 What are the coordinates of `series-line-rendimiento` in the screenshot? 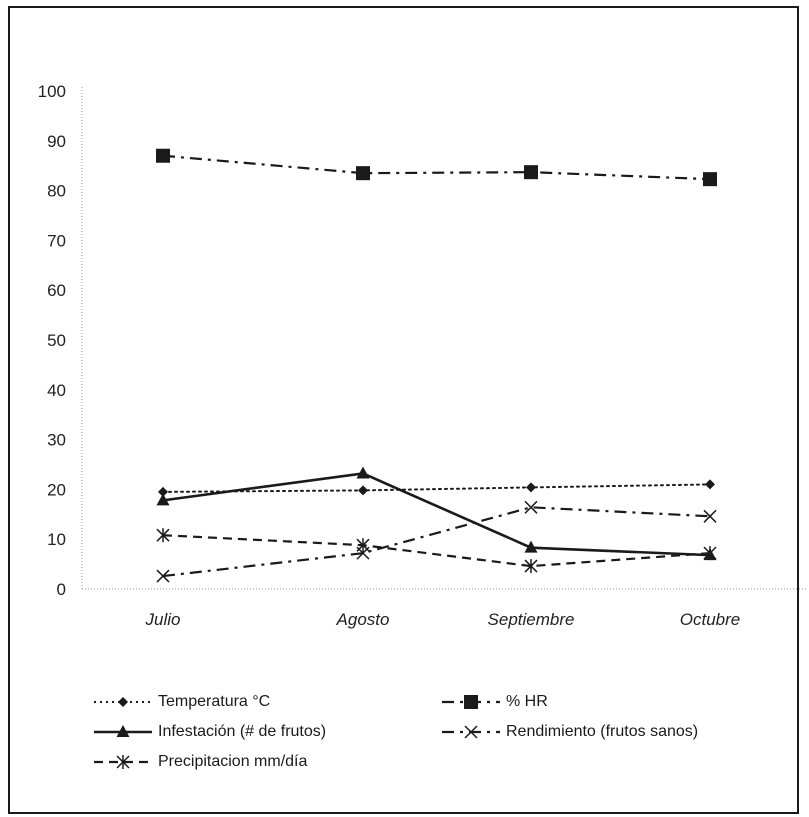 It's located at (436, 542).